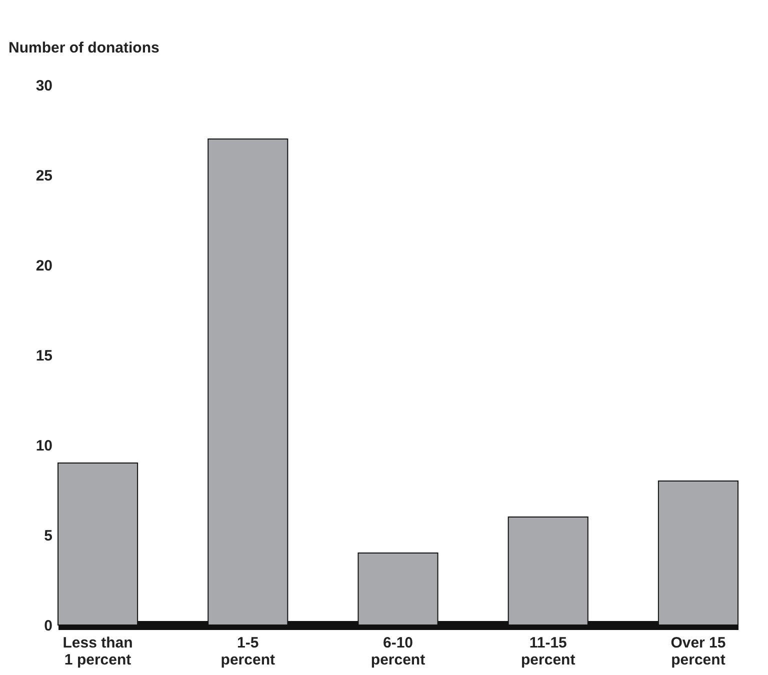 This screenshot has width=768, height=675. Describe the element at coordinates (247, 651) in the screenshot. I see `x-tick-label: 1-5 percent` at that location.